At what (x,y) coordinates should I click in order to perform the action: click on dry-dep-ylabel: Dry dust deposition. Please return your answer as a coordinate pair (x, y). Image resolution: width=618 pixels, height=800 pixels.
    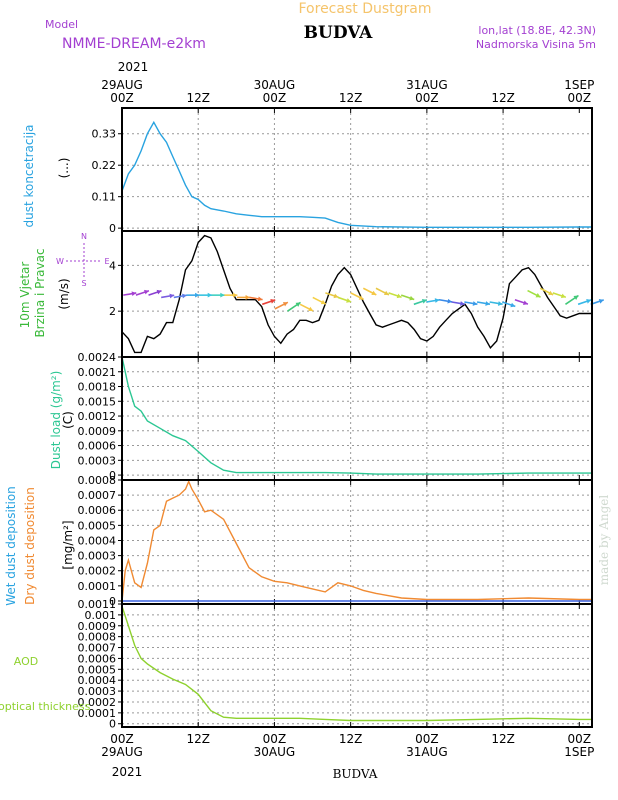
    Looking at the image, I should click on (30, 546).